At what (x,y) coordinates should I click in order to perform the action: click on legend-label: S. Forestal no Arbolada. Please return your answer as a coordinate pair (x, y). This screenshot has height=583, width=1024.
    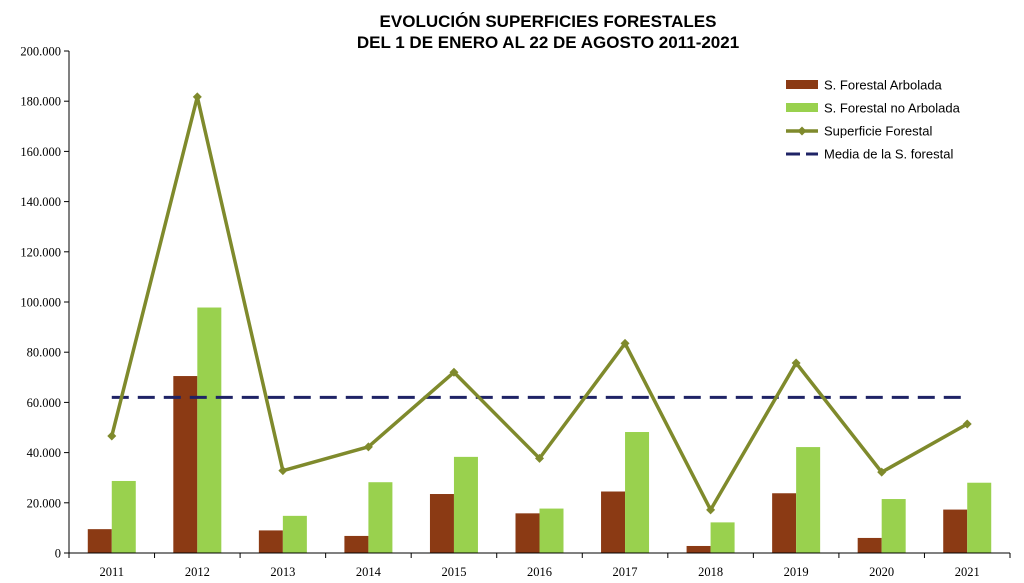
    Looking at the image, I should click on (892, 108).